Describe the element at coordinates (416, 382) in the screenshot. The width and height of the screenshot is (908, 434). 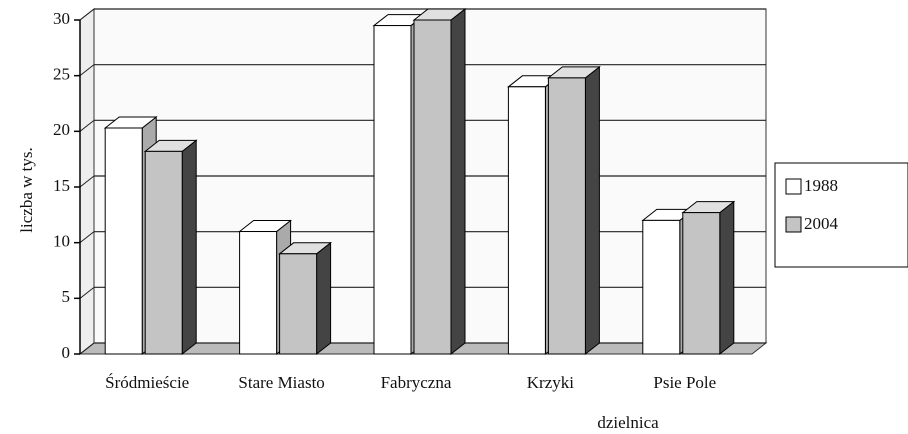
I see `x-tick-label: Fabryczna` at that location.